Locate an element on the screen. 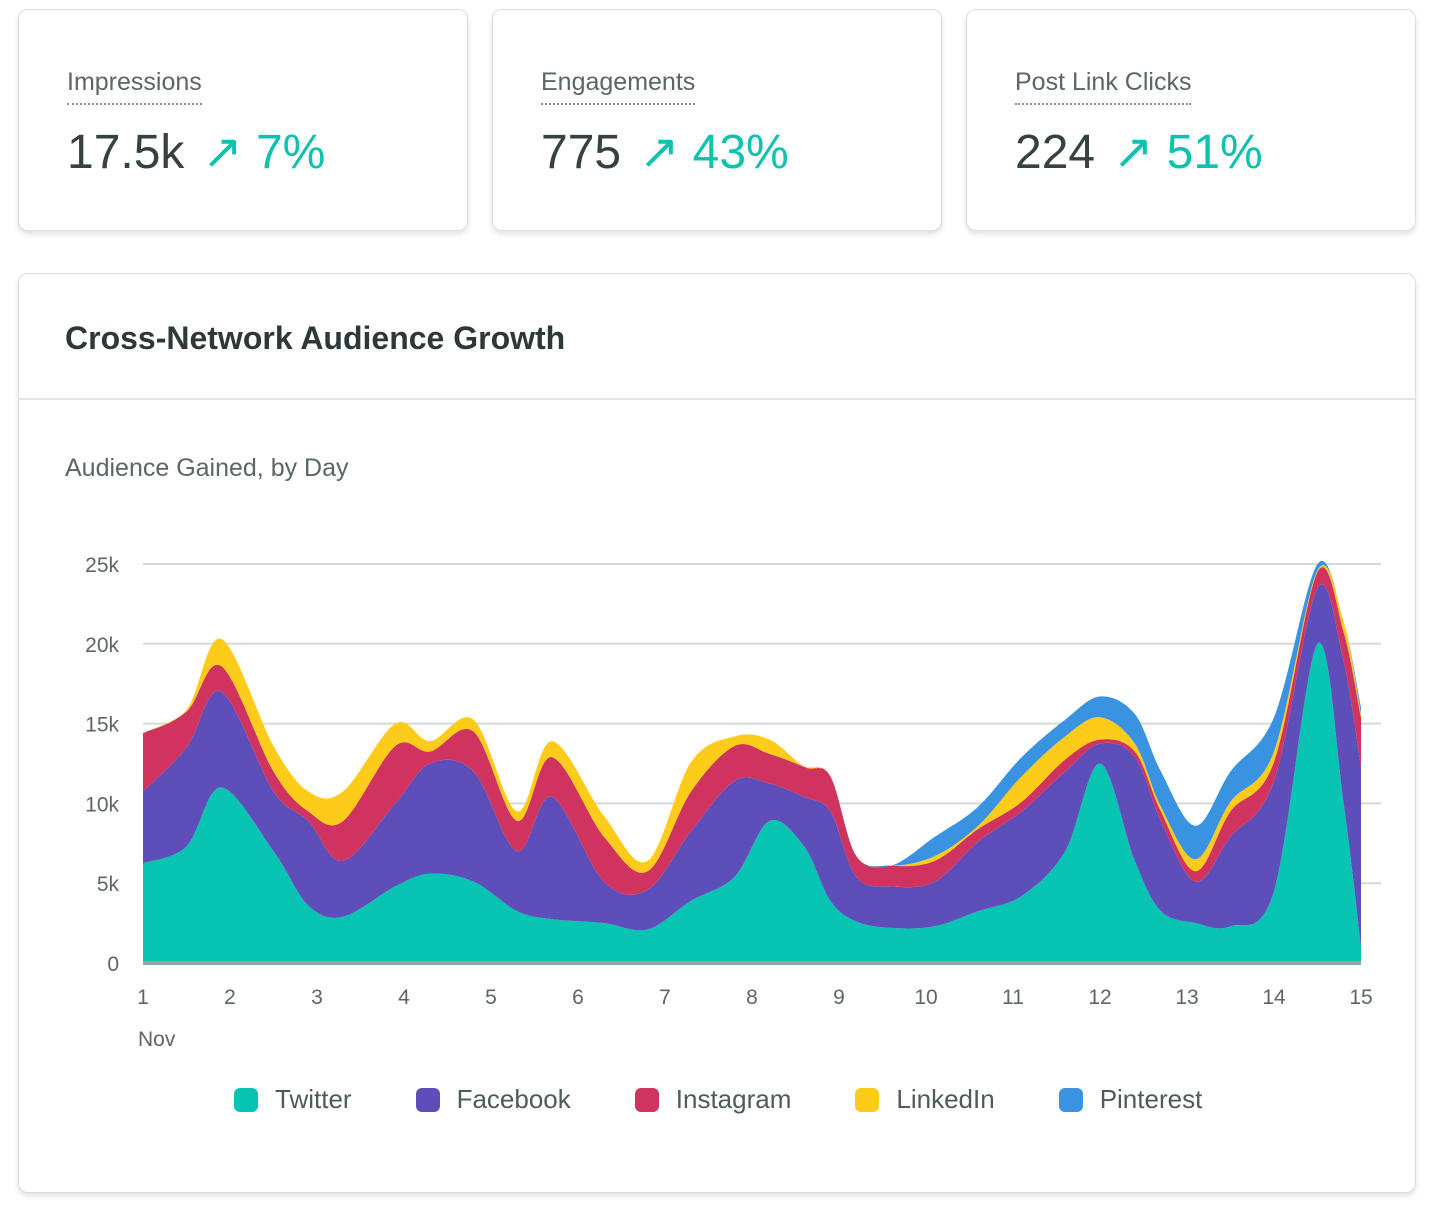 The image size is (1432, 1218). legend-label: Facebook is located at coordinates (513, 1099).